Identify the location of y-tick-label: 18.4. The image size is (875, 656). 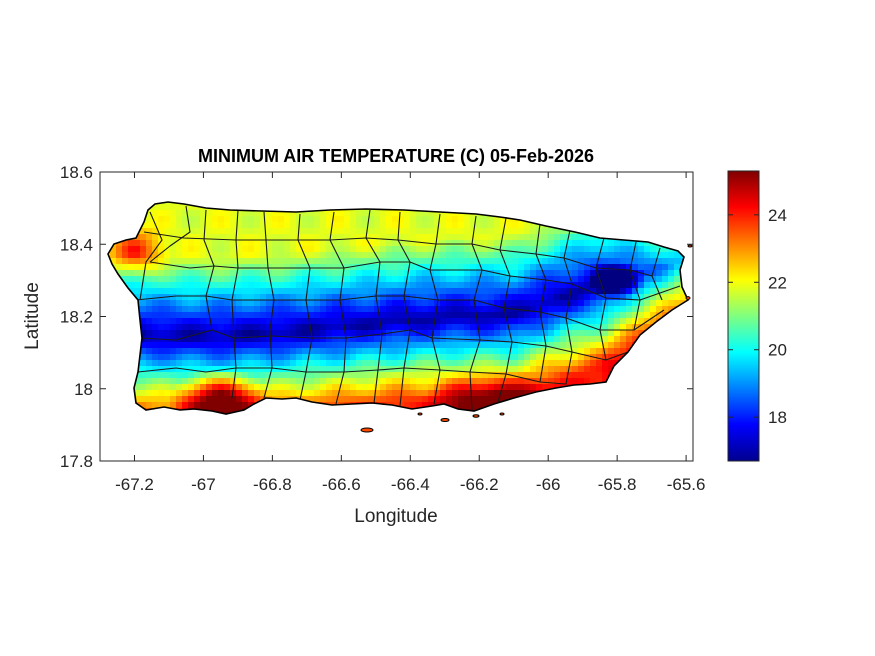
(76, 244).